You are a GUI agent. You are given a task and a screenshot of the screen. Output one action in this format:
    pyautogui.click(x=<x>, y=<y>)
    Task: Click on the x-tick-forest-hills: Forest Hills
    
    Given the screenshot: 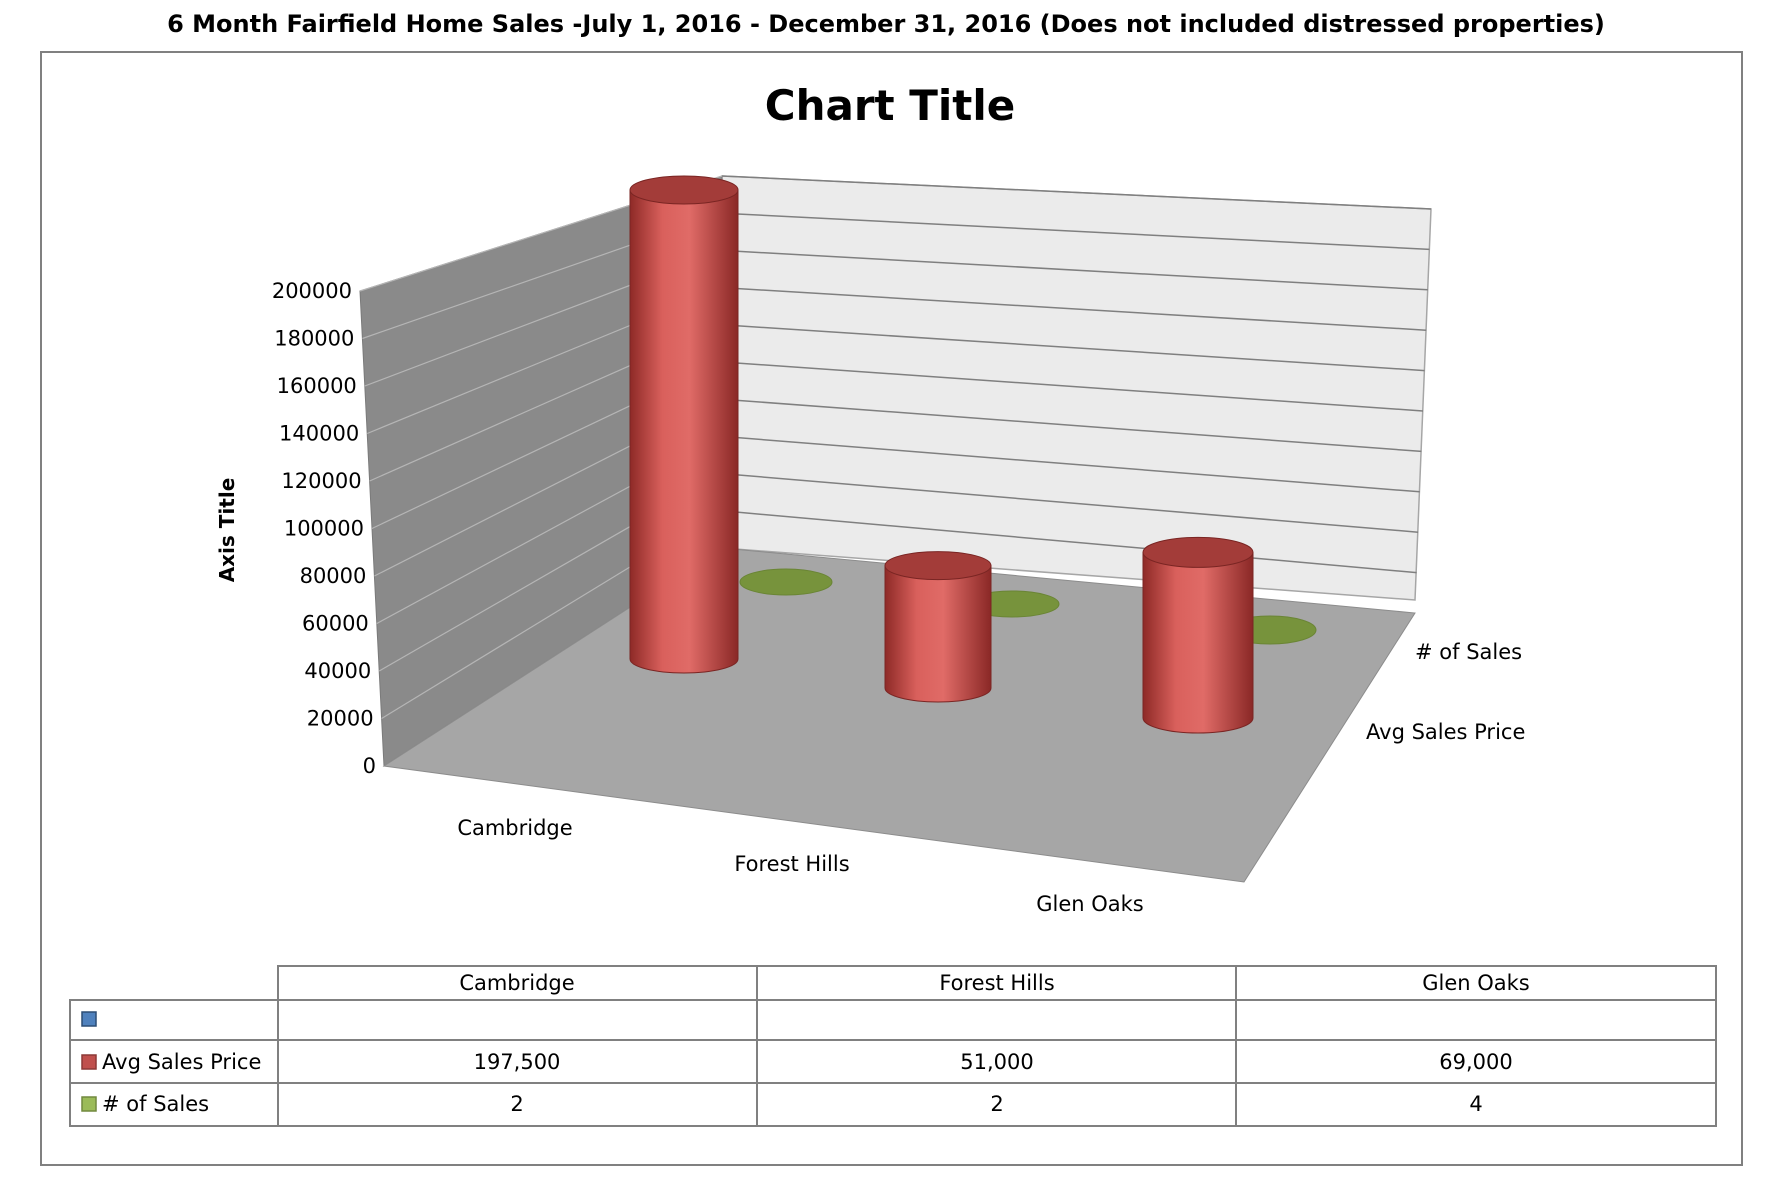 What is the action you would take?
    pyautogui.click(x=791, y=864)
    